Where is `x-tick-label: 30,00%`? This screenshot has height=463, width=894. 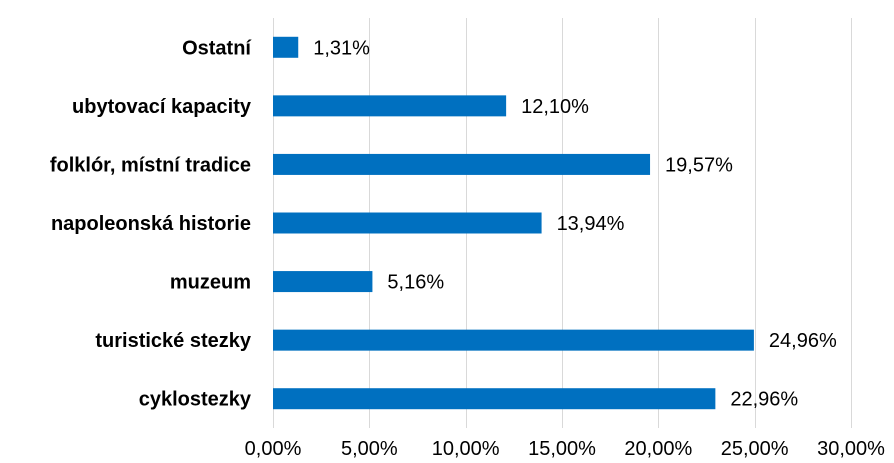 x-tick-label: 30,00% is located at coordinates (851, 449).